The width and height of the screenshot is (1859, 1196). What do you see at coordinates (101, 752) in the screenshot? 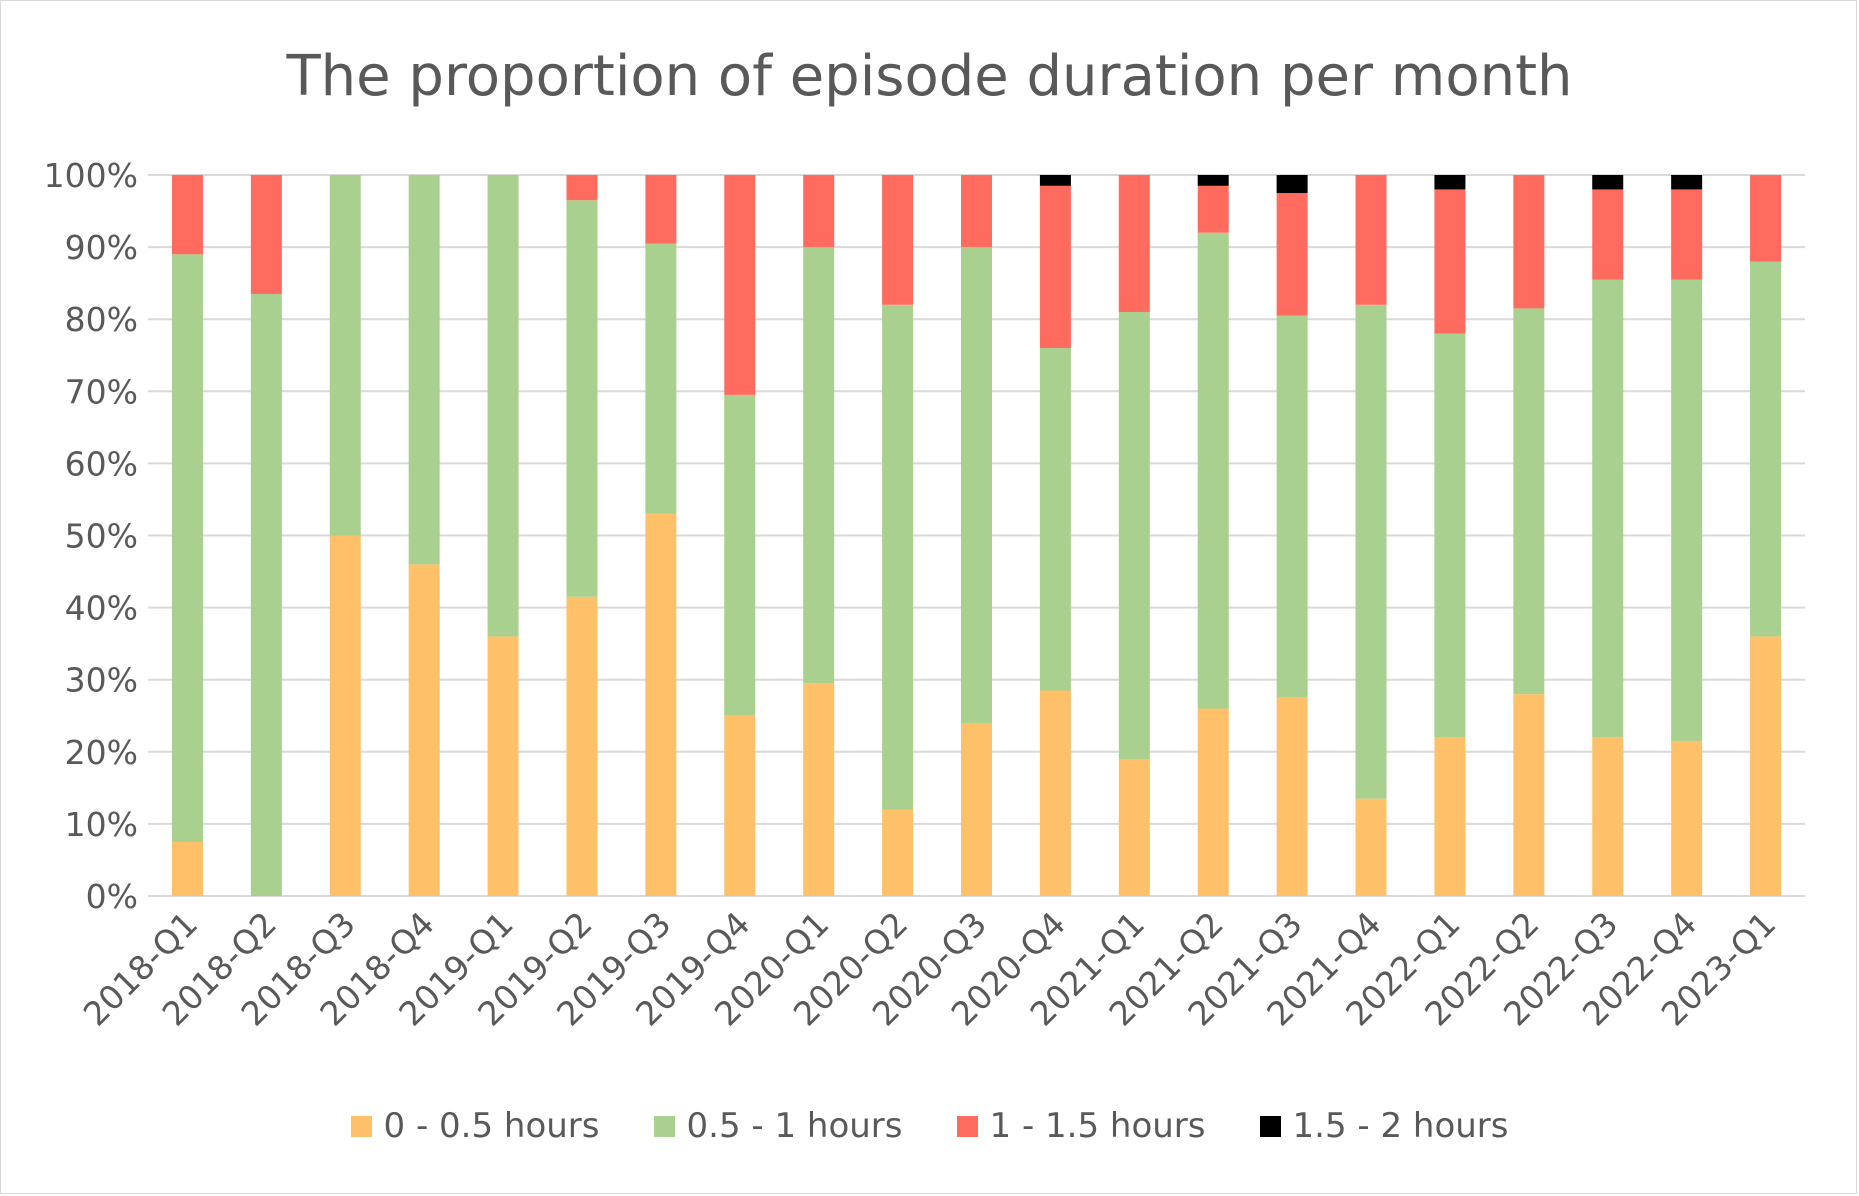
I see `y-tick-label: 20%` at bounding box center [101, 752].